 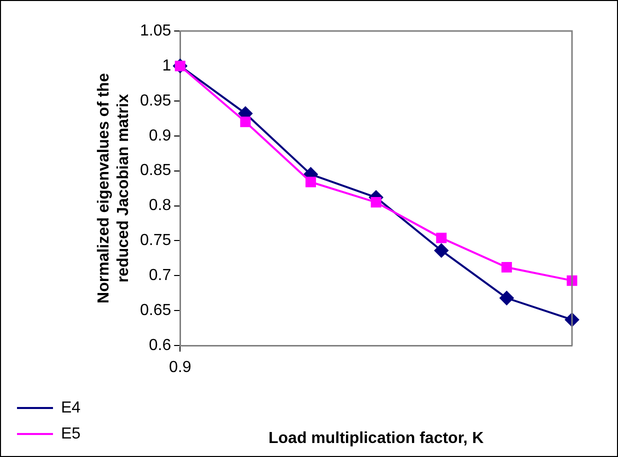 I want to click on y-tick-label: 0.75, so click(x=156, y=241).